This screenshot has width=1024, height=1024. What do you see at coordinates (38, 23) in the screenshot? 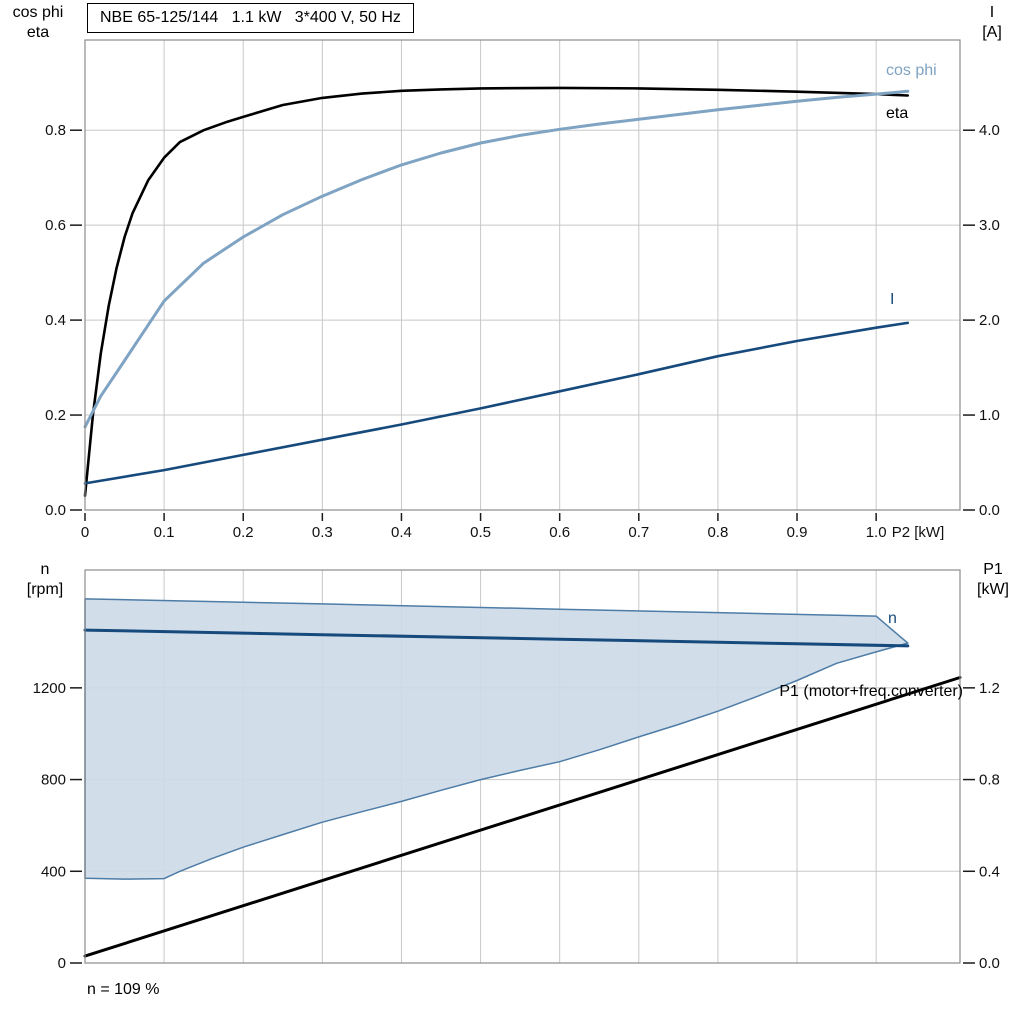
I see `top-left-axis-title: cos phi eta` at bounding box center [38, 23].